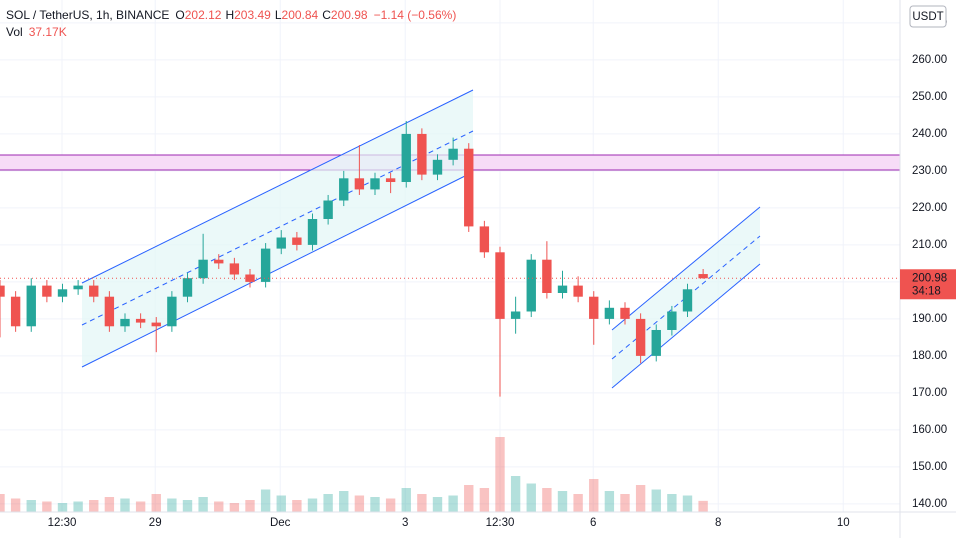 The height and width of the screenshot is (538, 956). I want to click on y-tick-label: 170.00, so click(929, 393).